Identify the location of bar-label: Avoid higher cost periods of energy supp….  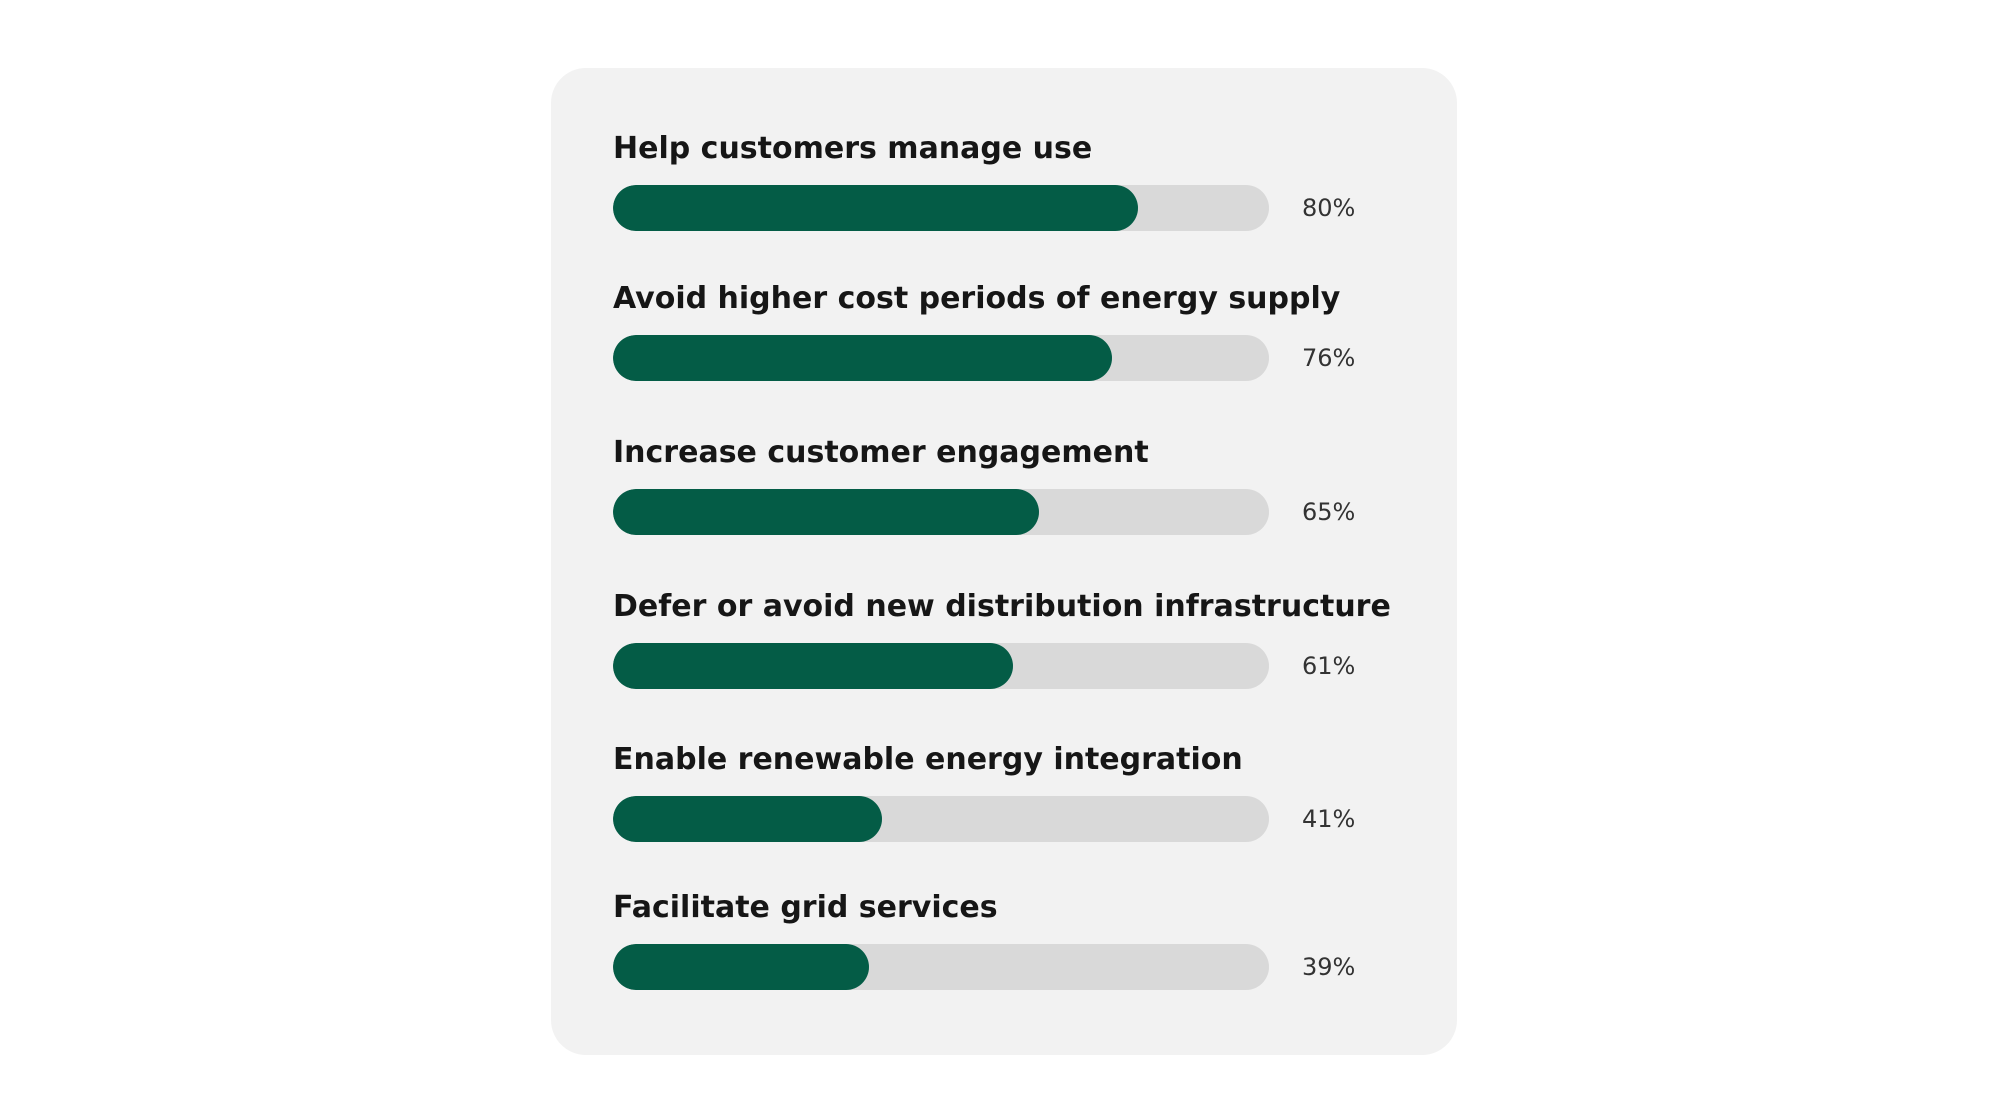
(977, 298).